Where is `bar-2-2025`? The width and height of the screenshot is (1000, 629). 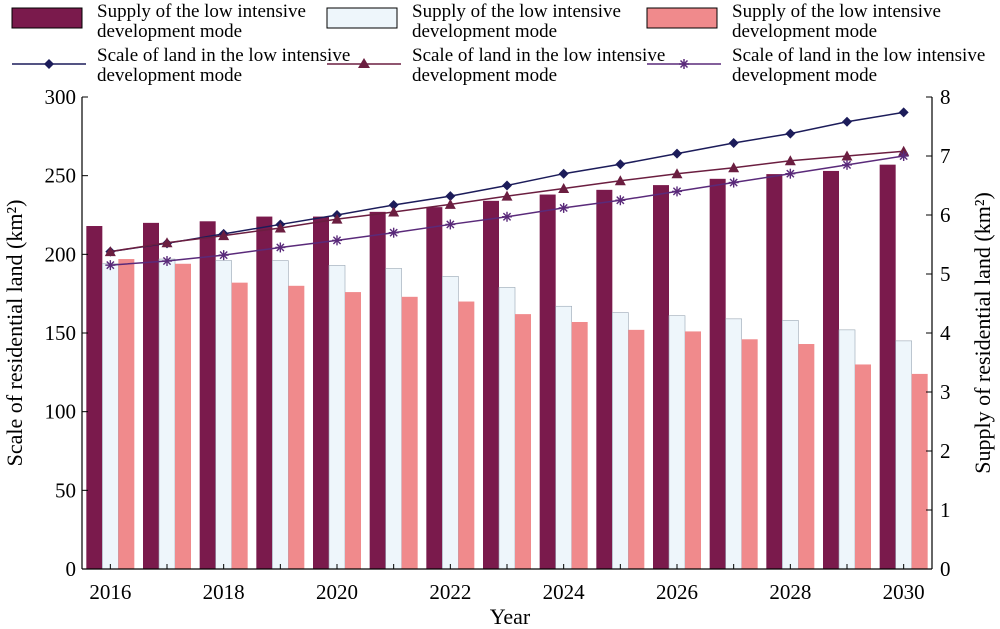
bar-2-2025 is located at coordinates (620, 441).